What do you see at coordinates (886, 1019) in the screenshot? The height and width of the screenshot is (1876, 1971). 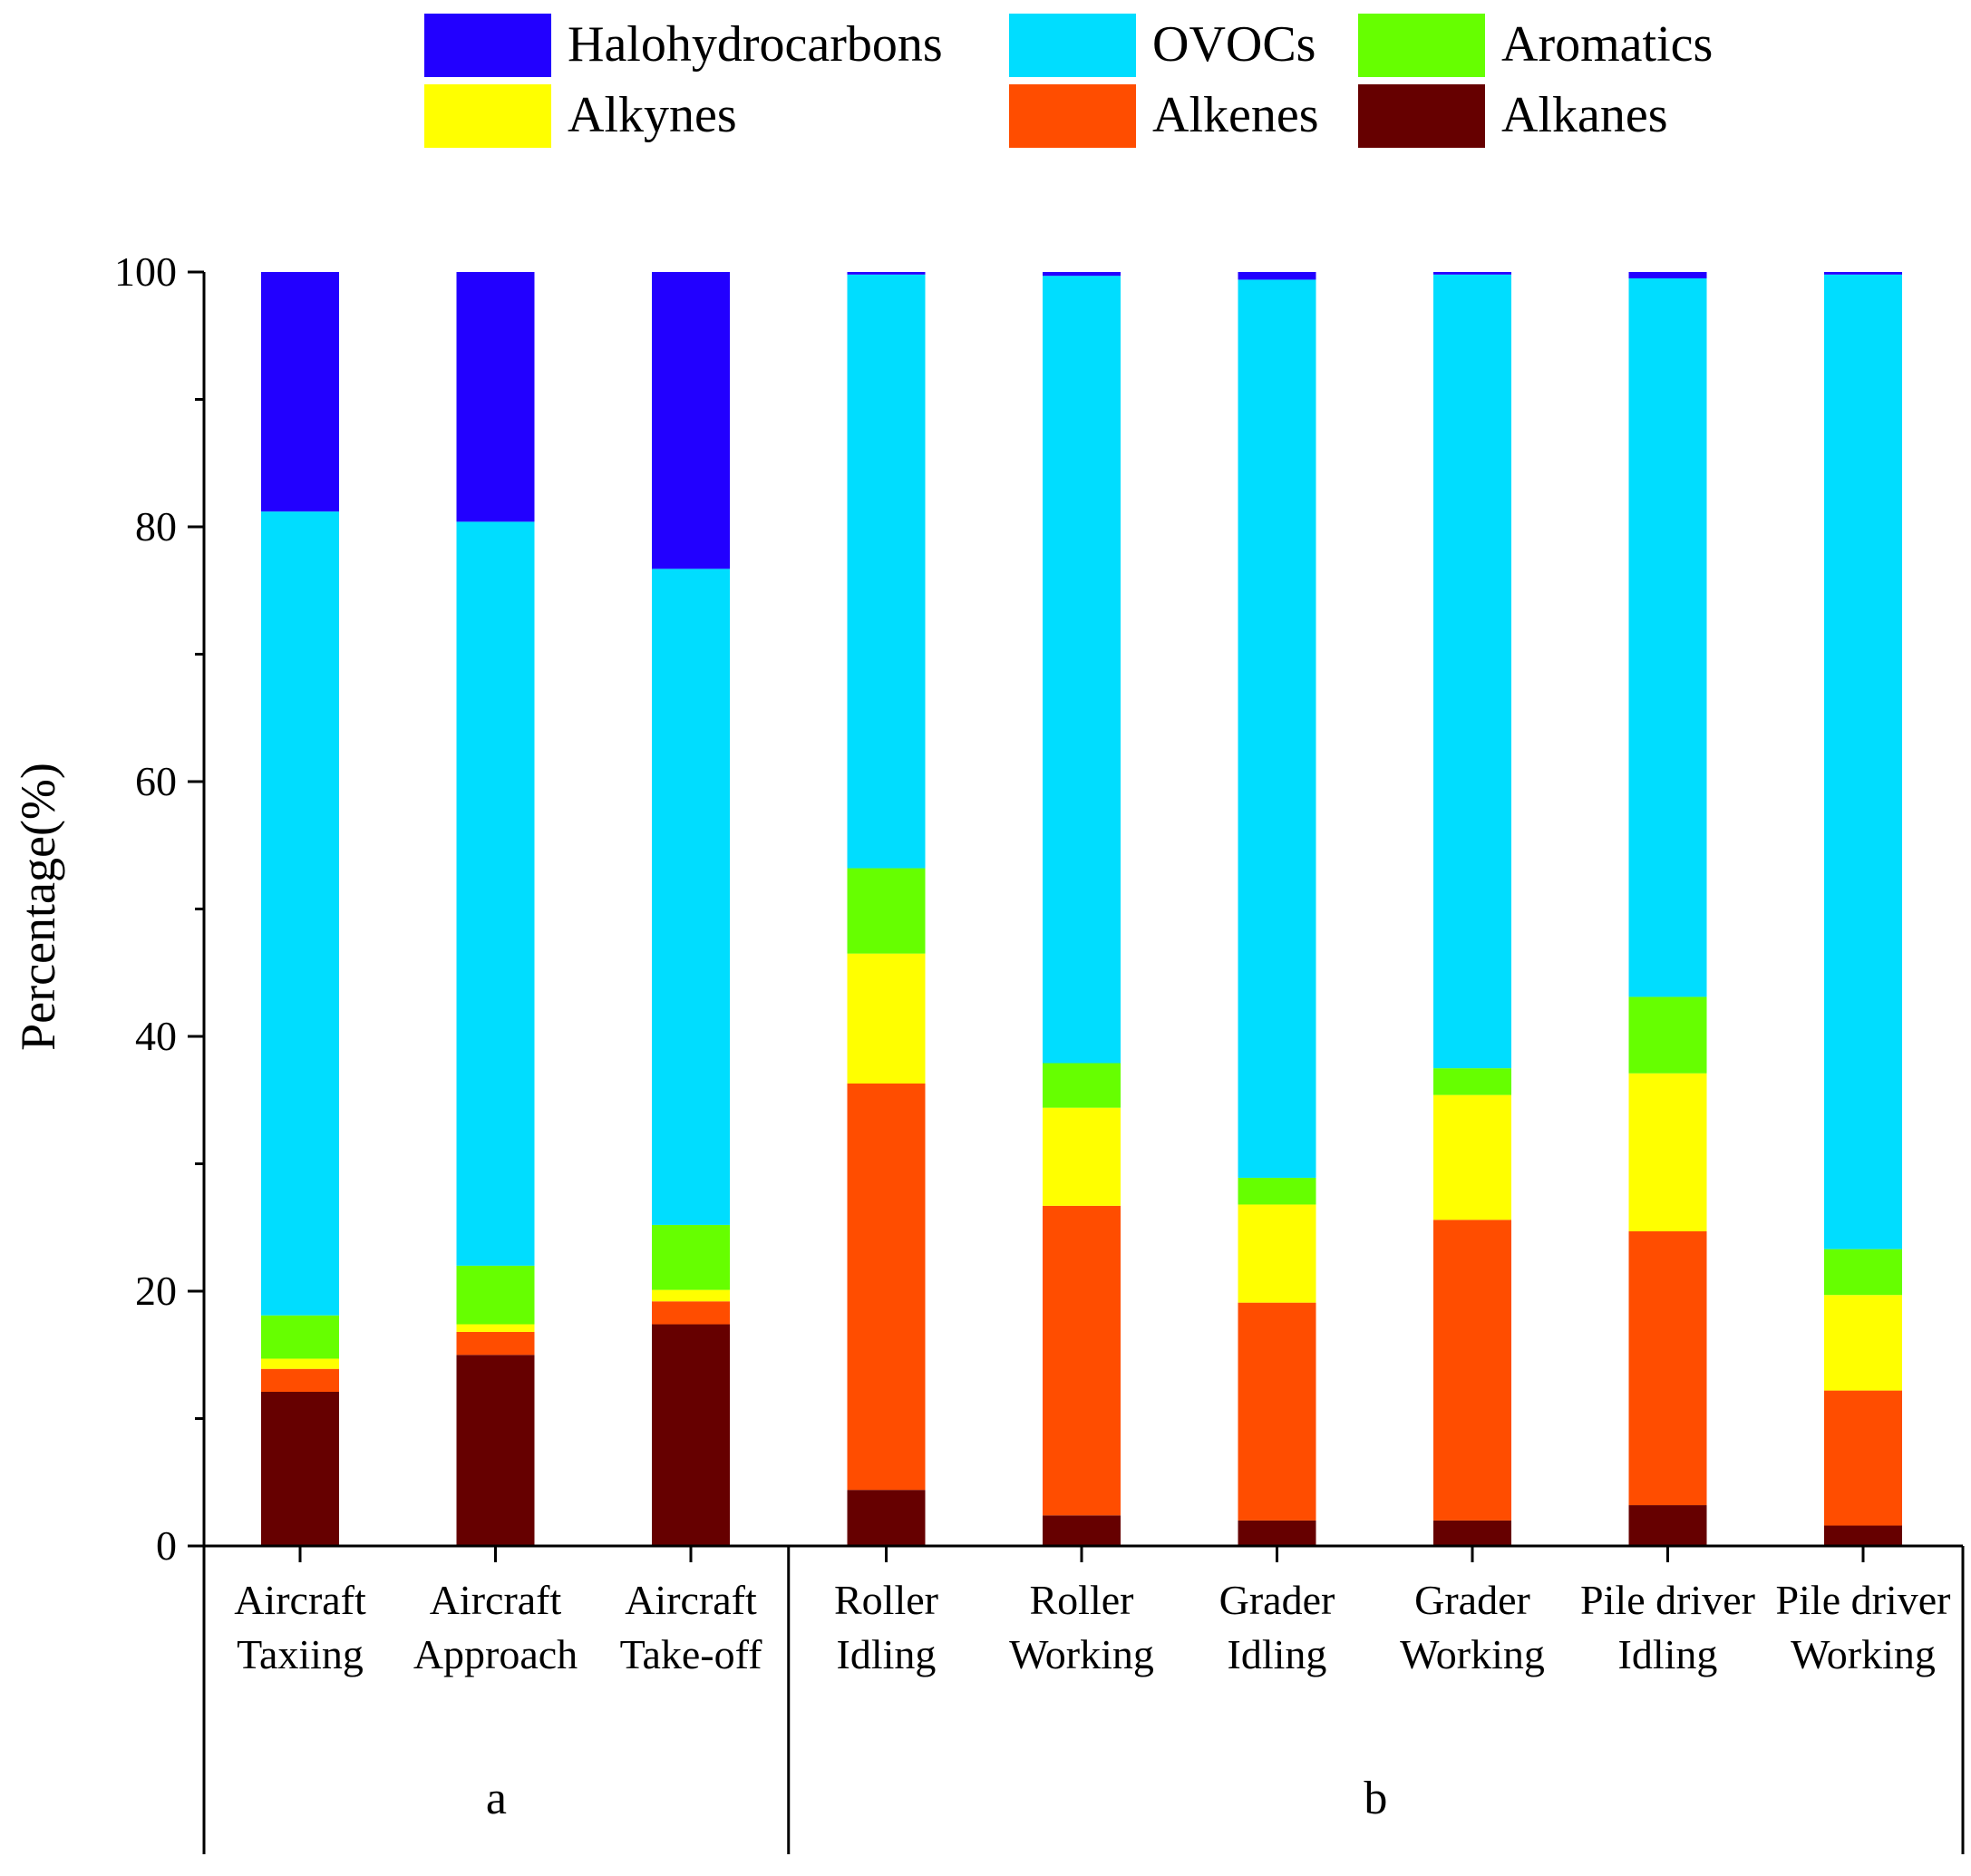 I see `bar-alkynes-roller-idling` at bounding box center [886, 1019].